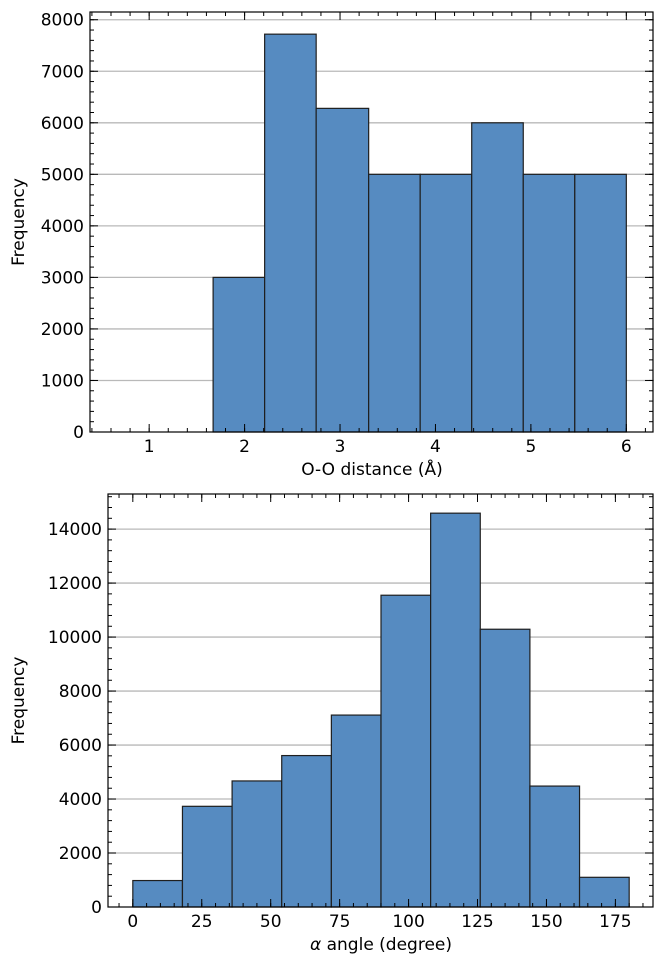 This screenshot has height=954, width=654. What do you see at coordinates (340, 922) in the screenshot?
I see `x-tick-label: 75` at bounding box center [340, 922].